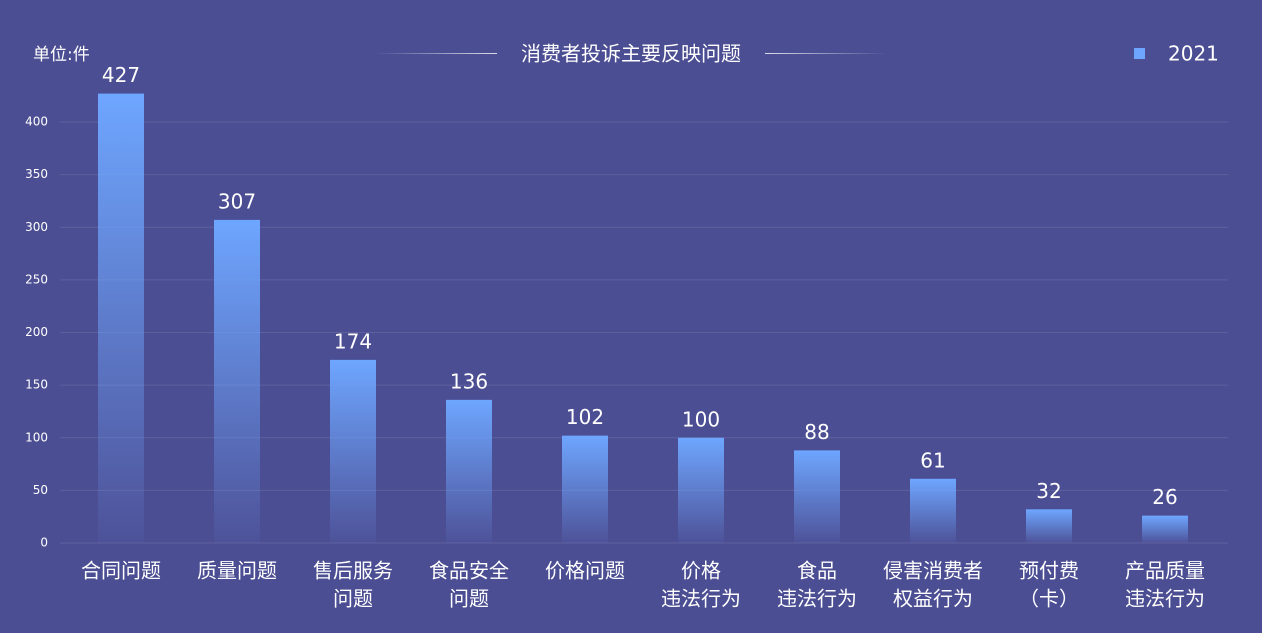 This screenshot has height=633, width=1262. I want to click on y-tick-label: 100, so click(36, 437).